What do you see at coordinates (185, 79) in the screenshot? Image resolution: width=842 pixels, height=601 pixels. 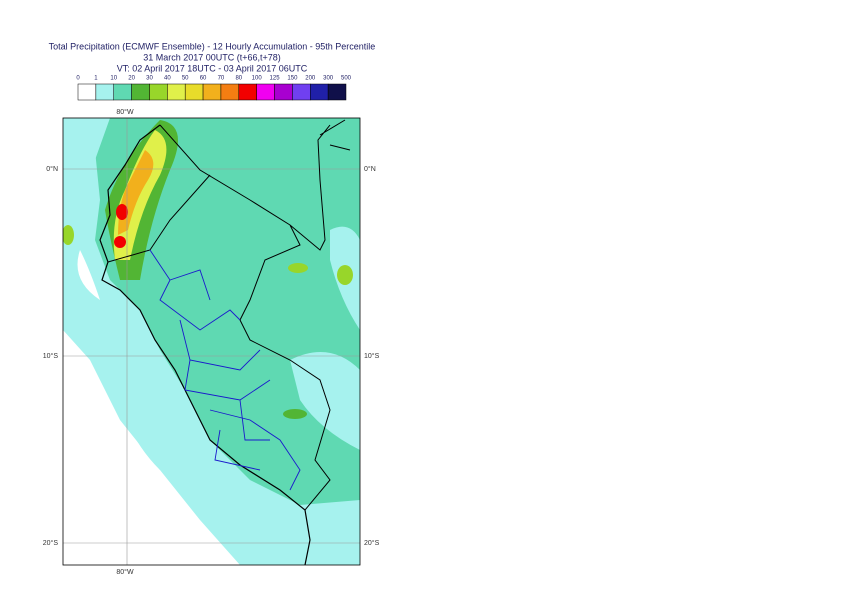 I see `colorbar-label: 50` at bounding box center [185, 79].